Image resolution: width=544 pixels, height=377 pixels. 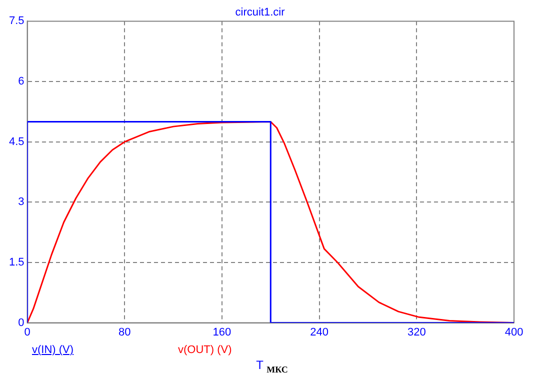 What do you see at coordinates (205, 350) in the screenshot?
I see `text: v(OUT) (V)` at bounding box center [205, 350].